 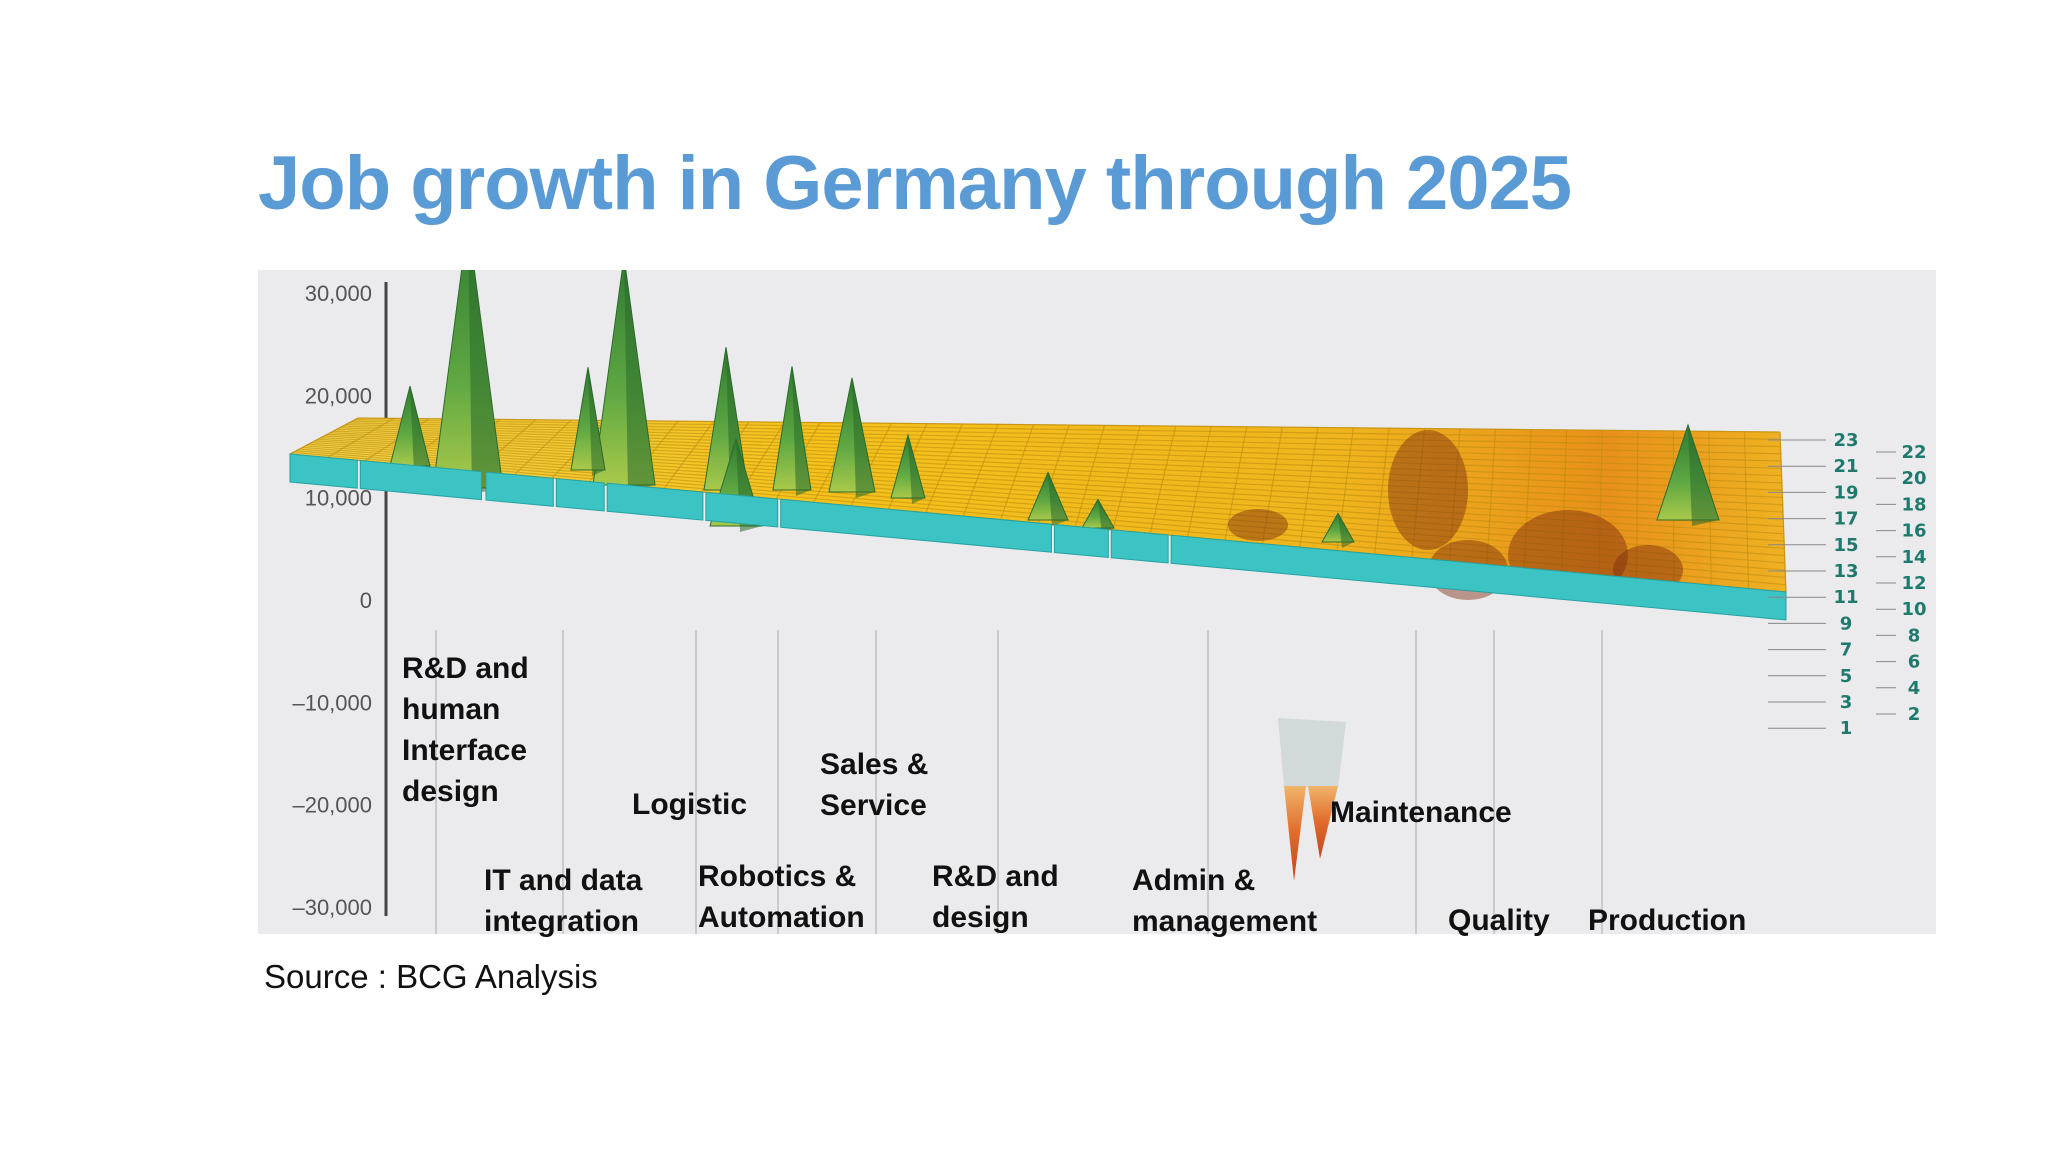 I want to click on category-label-quality: Quality, so click(x=1499, y=920).